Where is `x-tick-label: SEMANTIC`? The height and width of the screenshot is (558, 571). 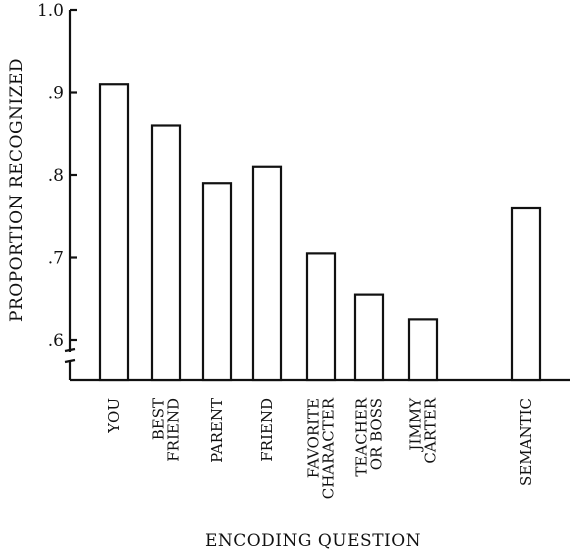
x-tick-label: SEMANTIC is located at coordinates (526, 442).